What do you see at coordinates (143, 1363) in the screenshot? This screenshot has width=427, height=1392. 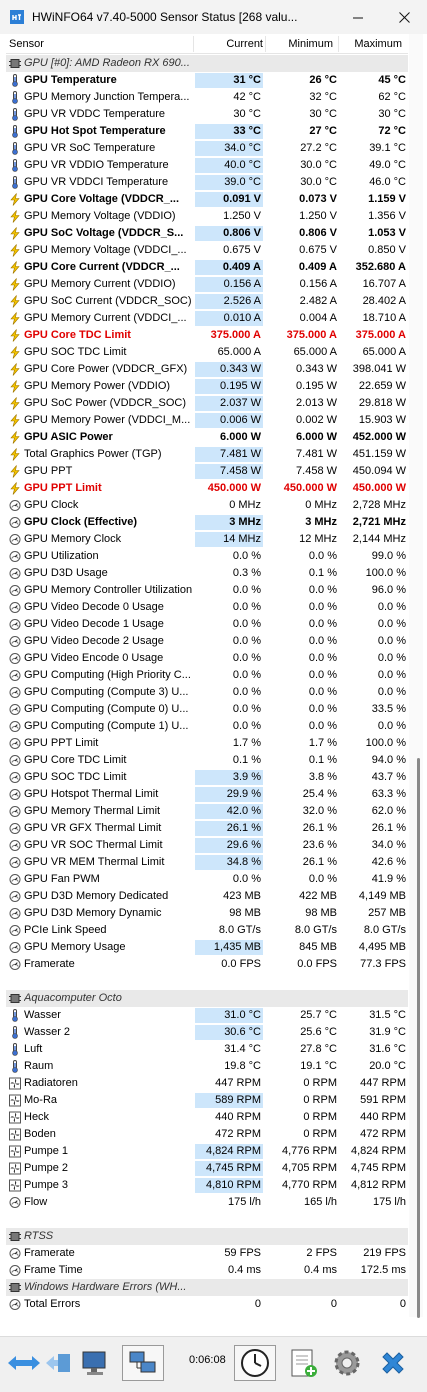 I see `network-icon` at bounding box center [143, 1363].